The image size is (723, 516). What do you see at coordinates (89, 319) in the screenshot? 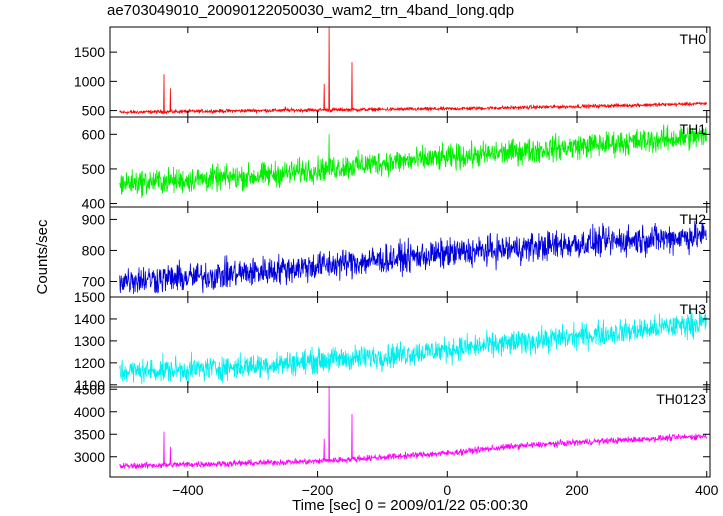
I see `y-tick-label-th3: 1400` at bounding box center [89, 319].